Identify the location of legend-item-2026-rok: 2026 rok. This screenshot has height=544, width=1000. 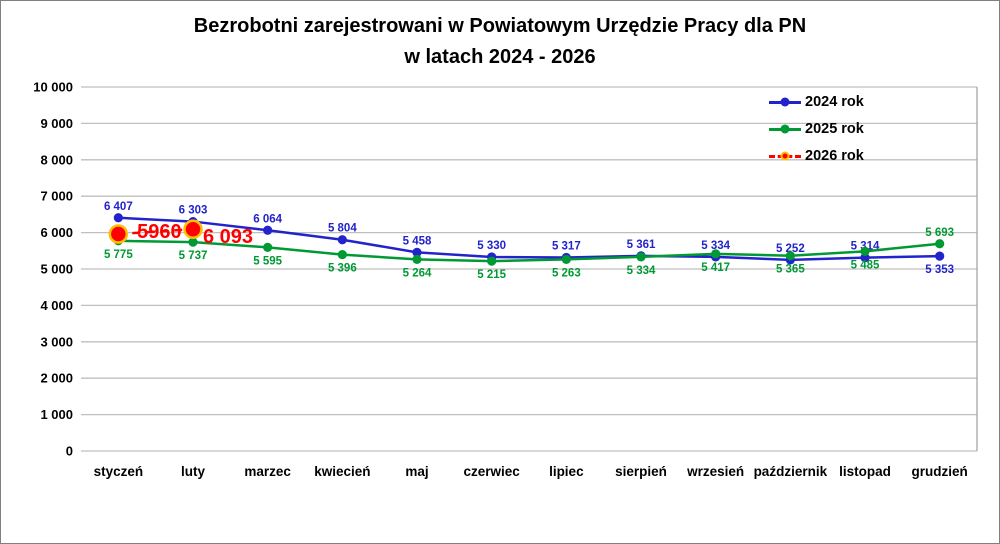
(816, 155).